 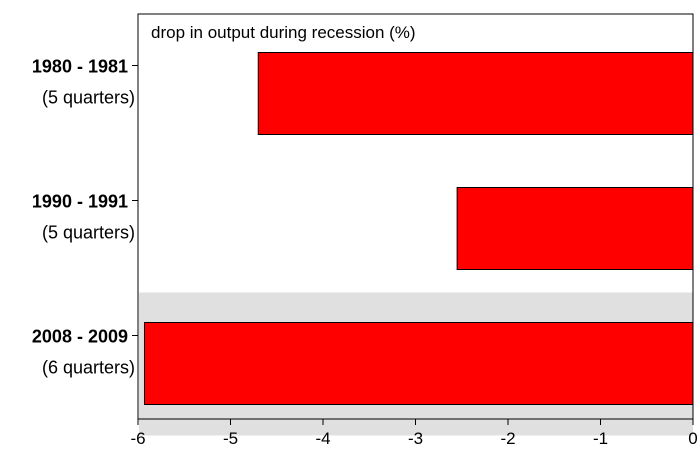 I want to click on x-tick-label: 0, so click(x=692, y=438).